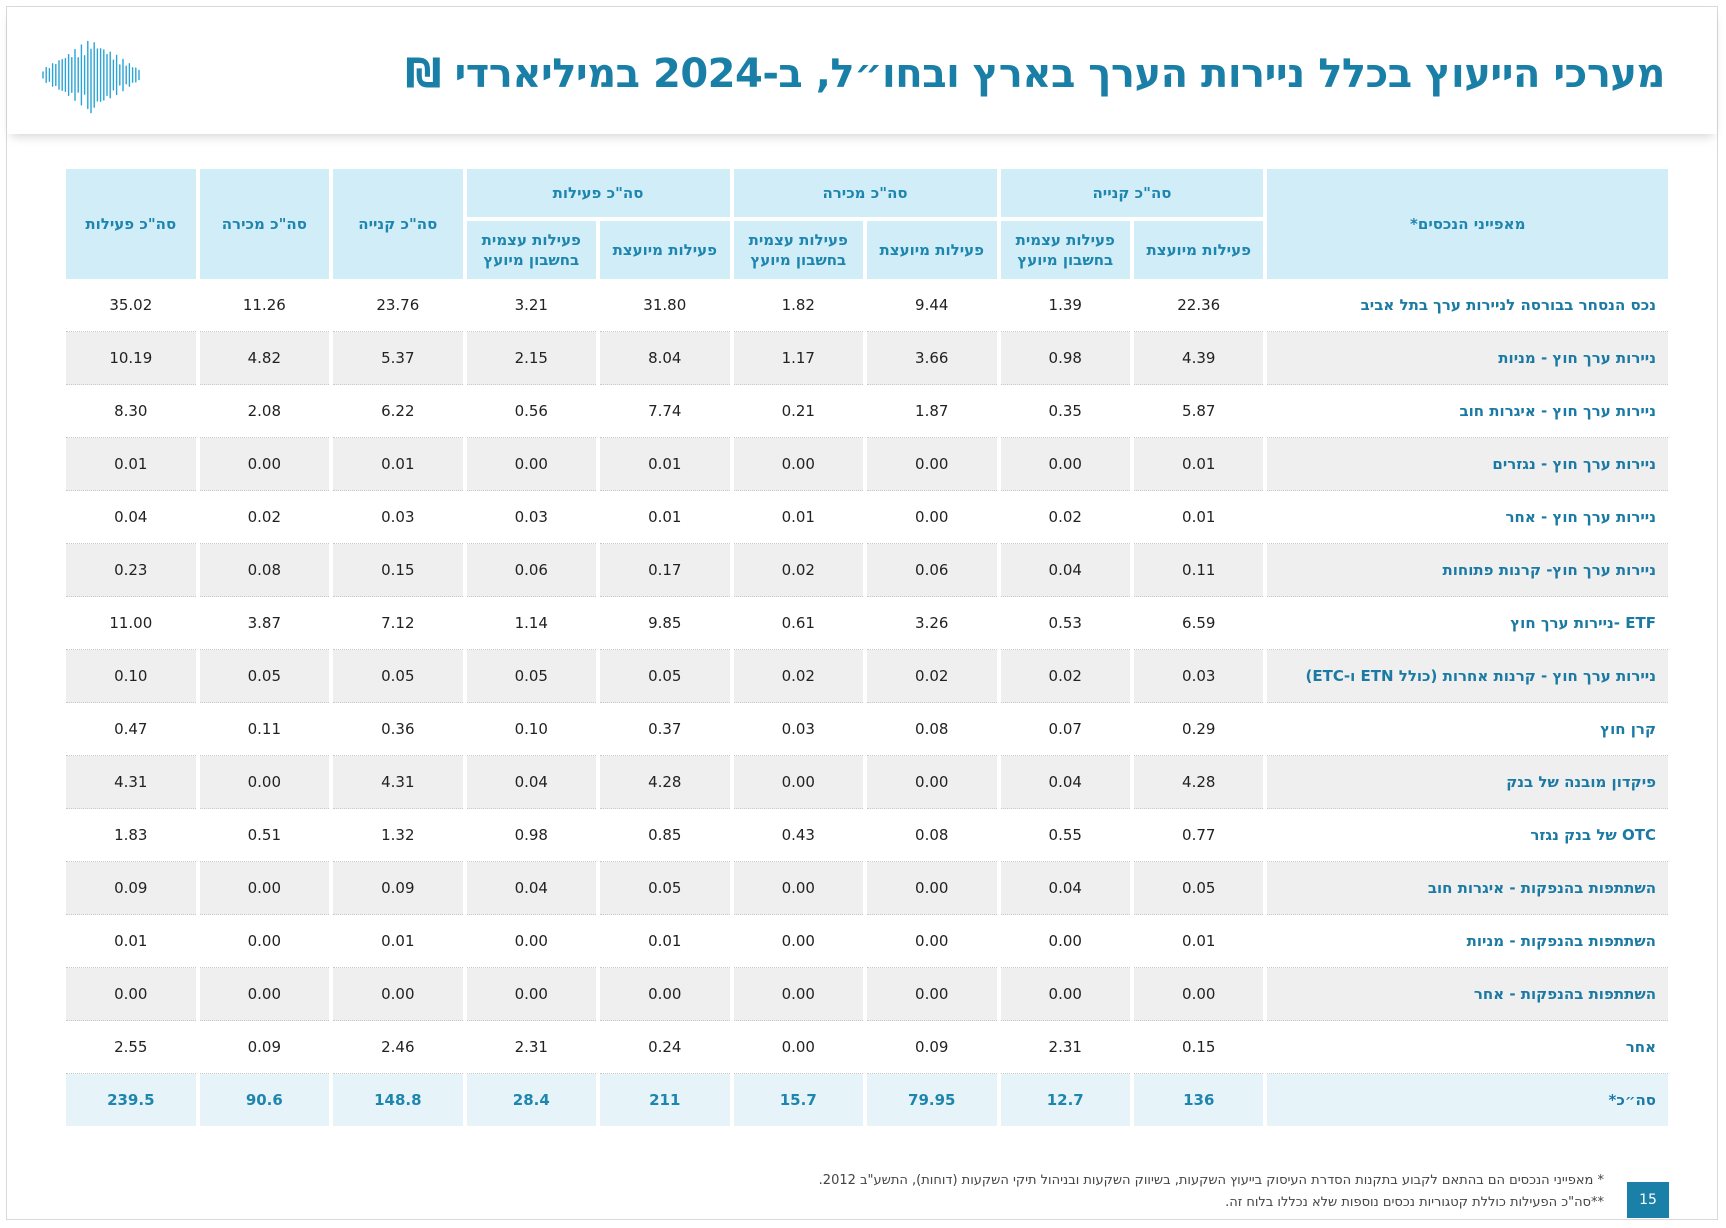  Describe the element at coordinates (264, 305) in the screenshot. I see `value-cell: 11.26` at that location.